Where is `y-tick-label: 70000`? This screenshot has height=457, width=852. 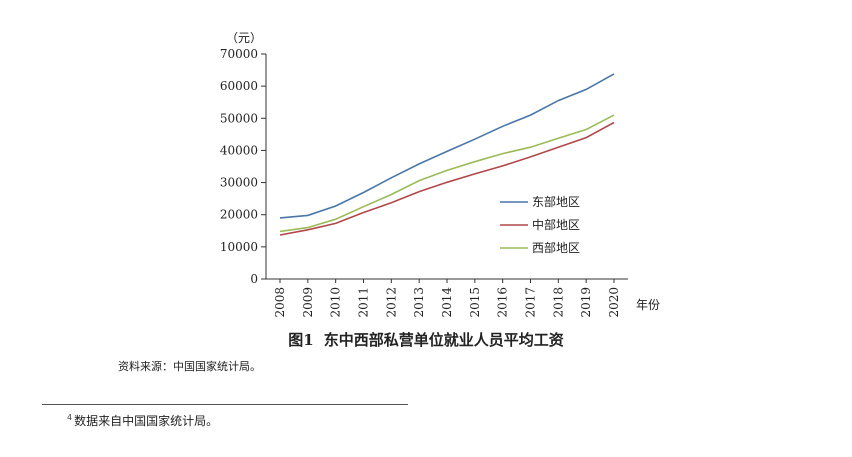 y-tick-label: 70000 is located at coordinates (239, 54).